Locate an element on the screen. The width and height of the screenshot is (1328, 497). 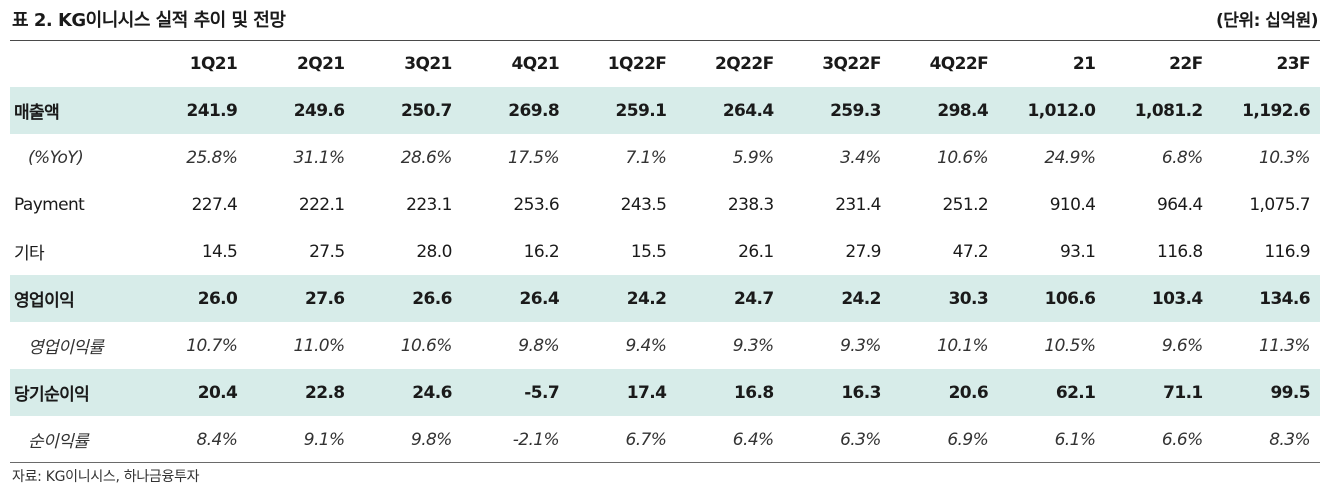
table-cell: 11.0% is located at coordinates (319, 345).